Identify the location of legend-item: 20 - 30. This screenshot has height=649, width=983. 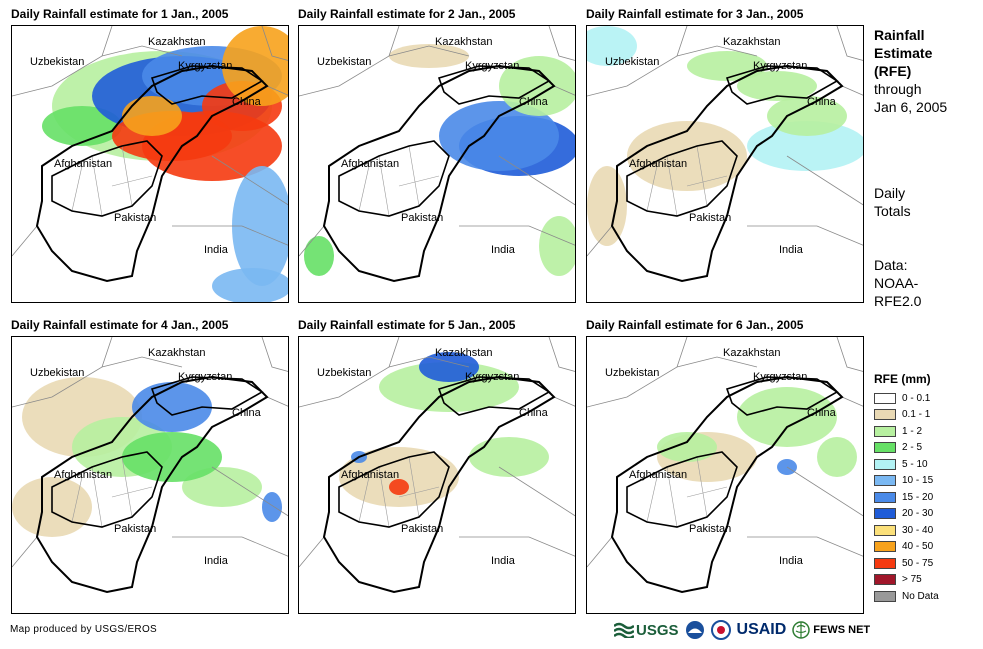
(903, 514).